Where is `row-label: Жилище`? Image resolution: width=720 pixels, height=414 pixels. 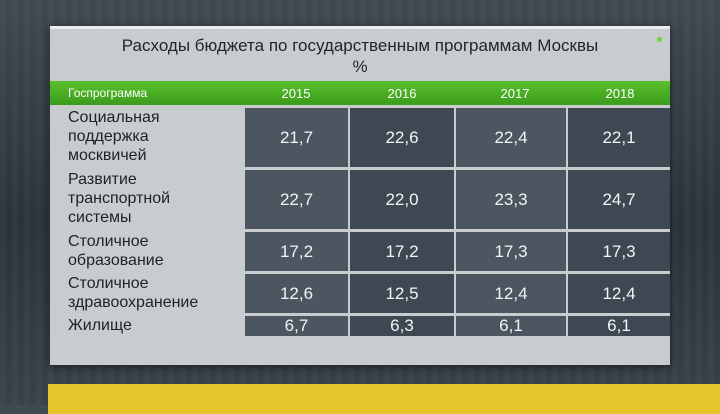
row-label: Жилище is located at coordinates (100, 325).